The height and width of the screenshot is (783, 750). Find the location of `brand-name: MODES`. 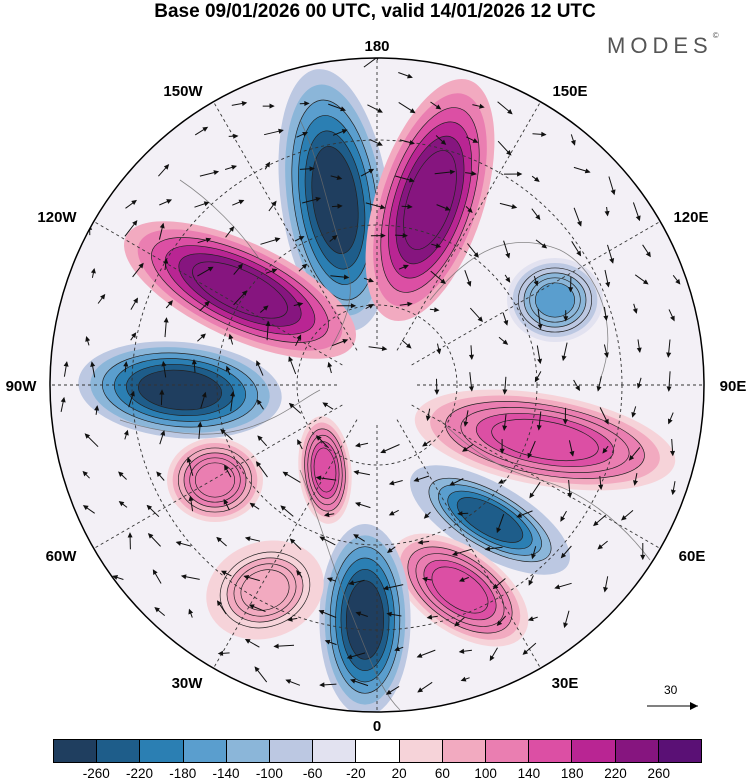

brand-name: MODES is located at coordinates (660, 45).